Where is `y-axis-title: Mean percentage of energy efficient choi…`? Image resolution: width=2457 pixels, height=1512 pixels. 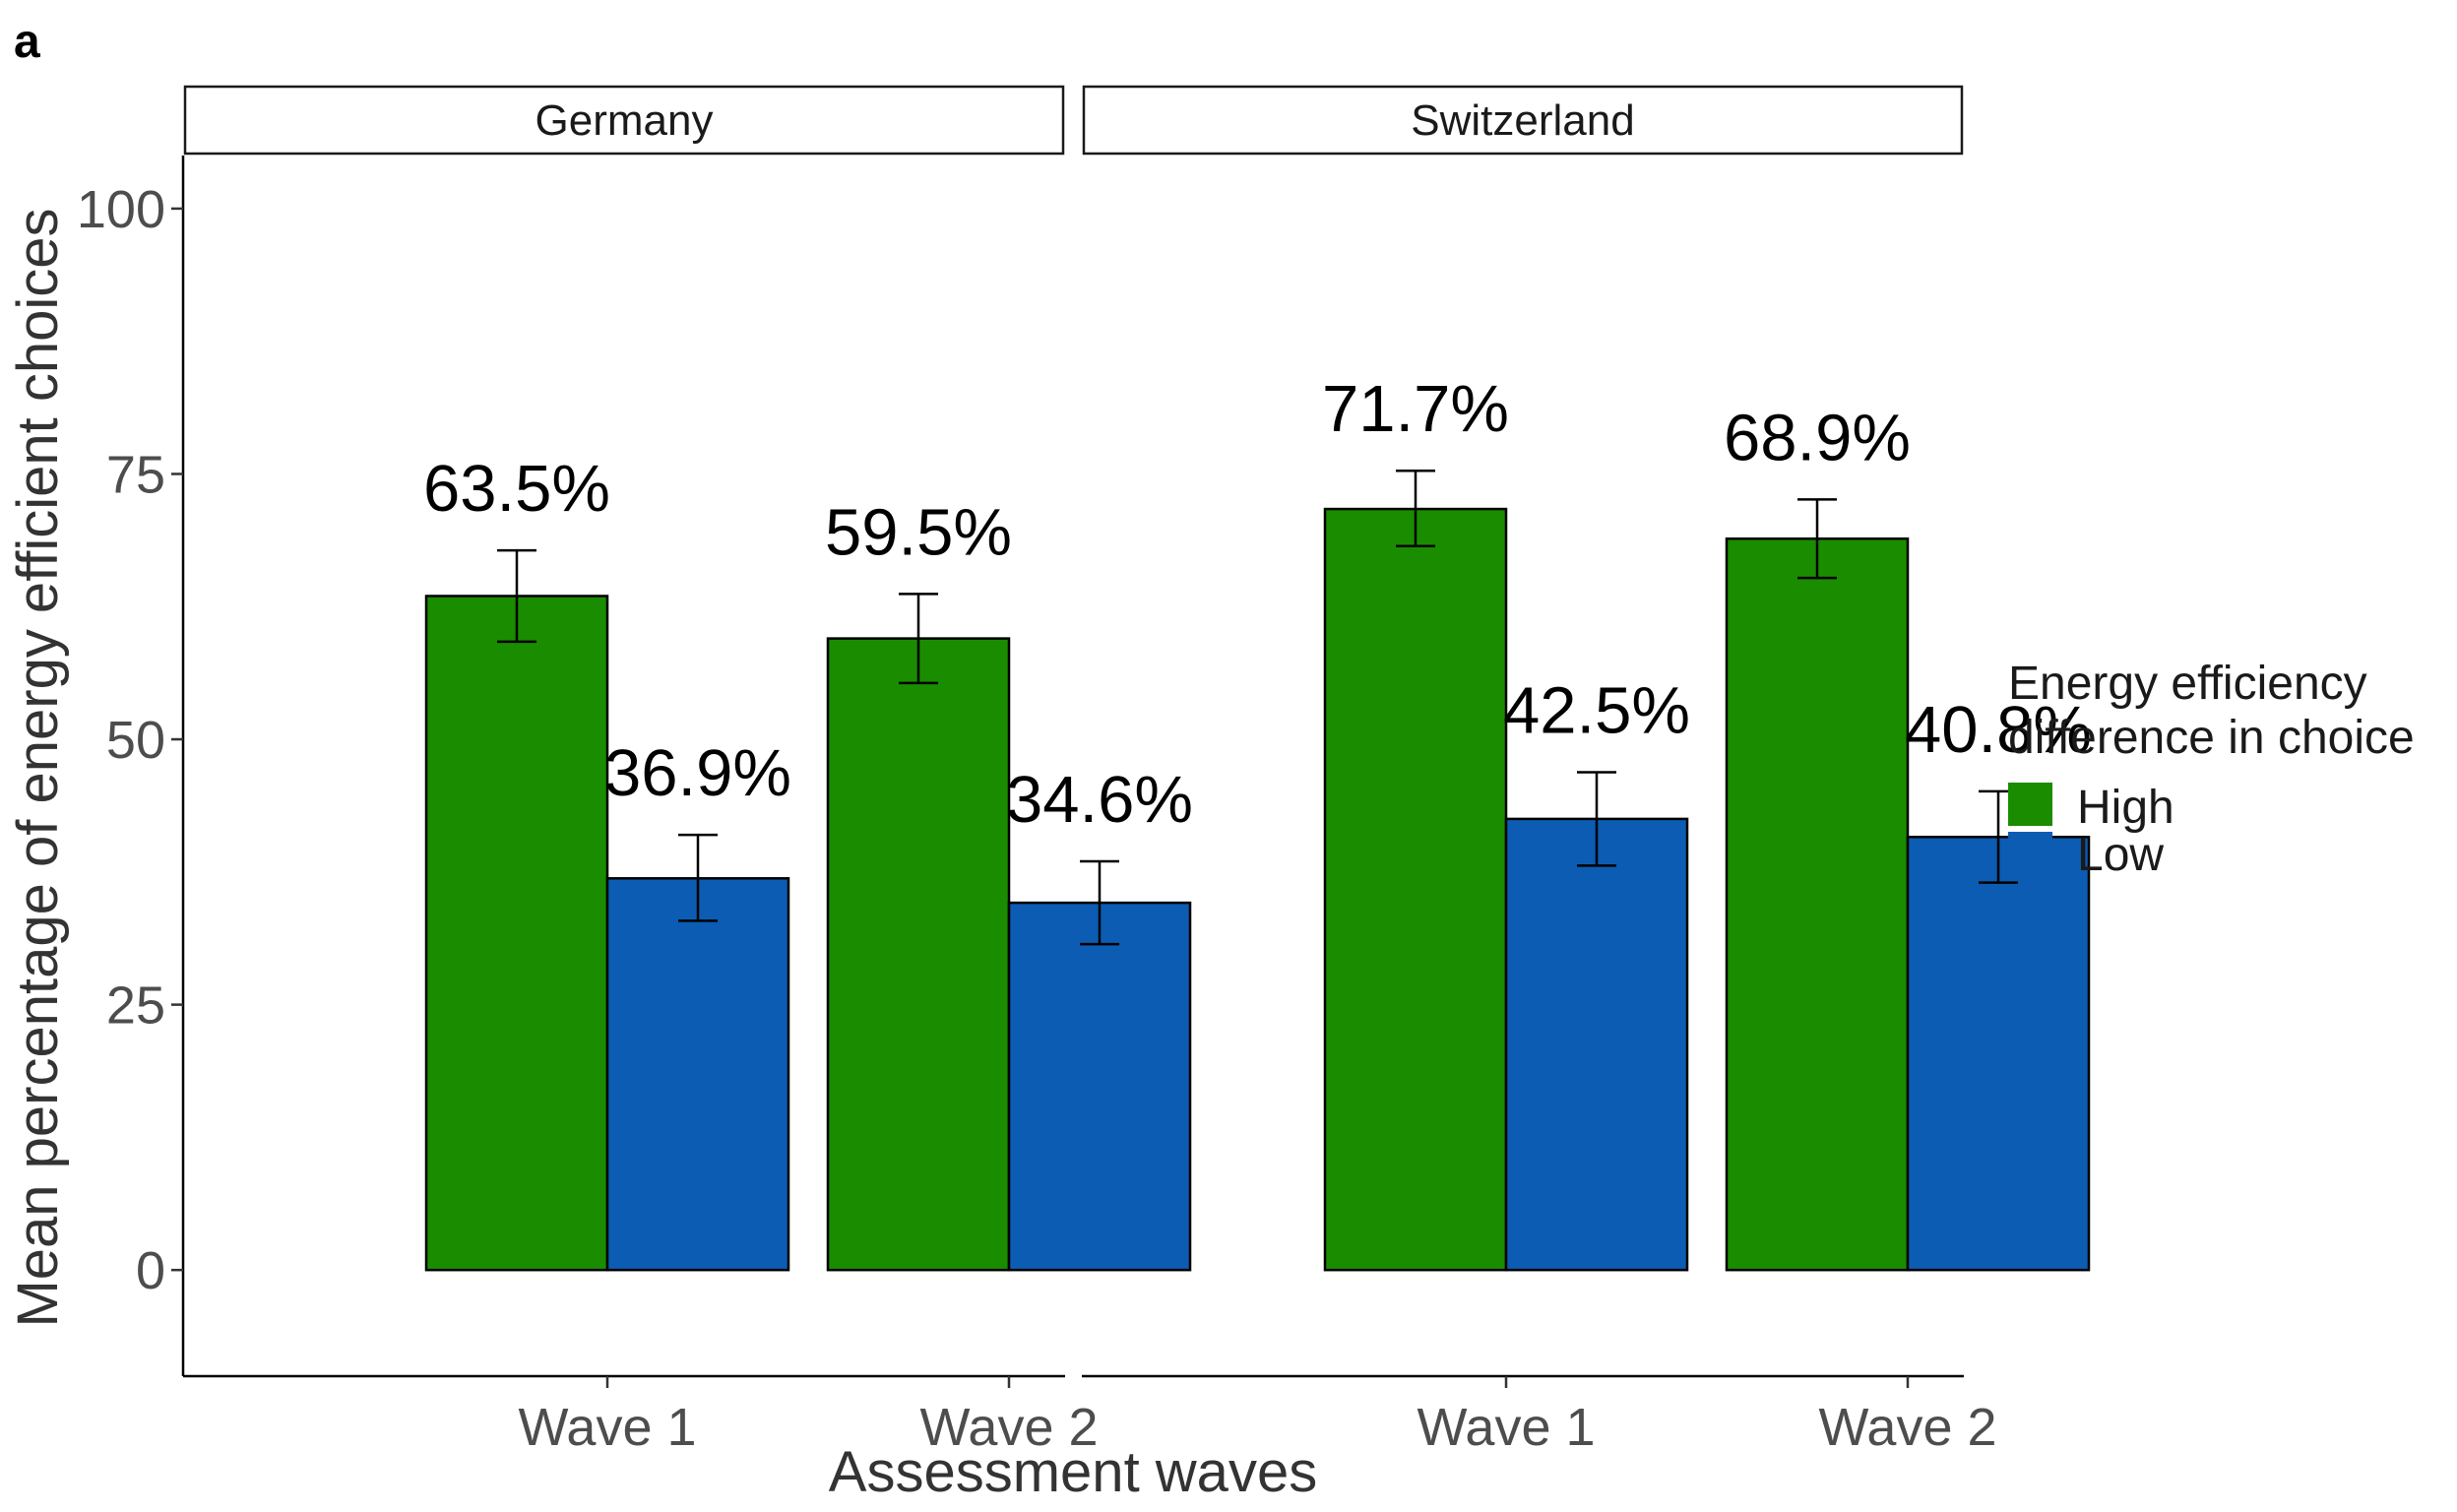 y-axis-title: Mean percentage of energy efficient choi… is located at coordinates (38, 767).